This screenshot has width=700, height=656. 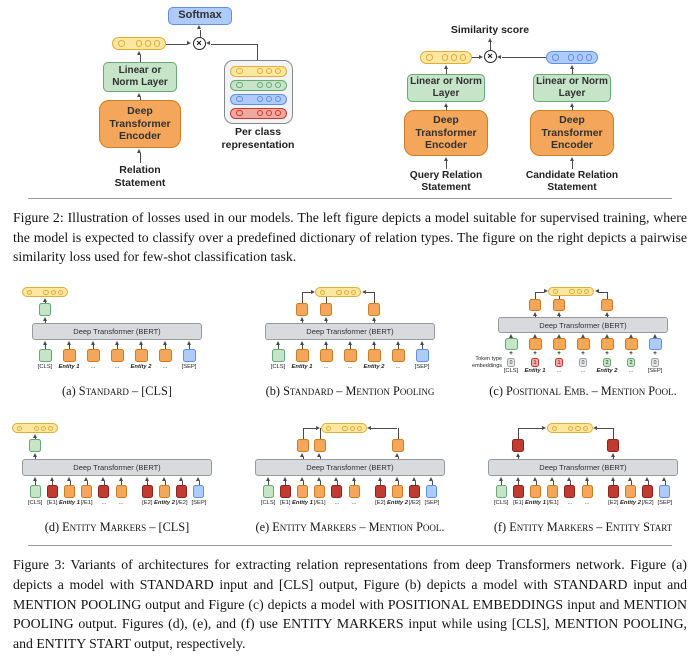 What do you see at coordinates (268, 503) in the screenshot?
I see `token-label: [CLS]` at bounding box center [268, 503].